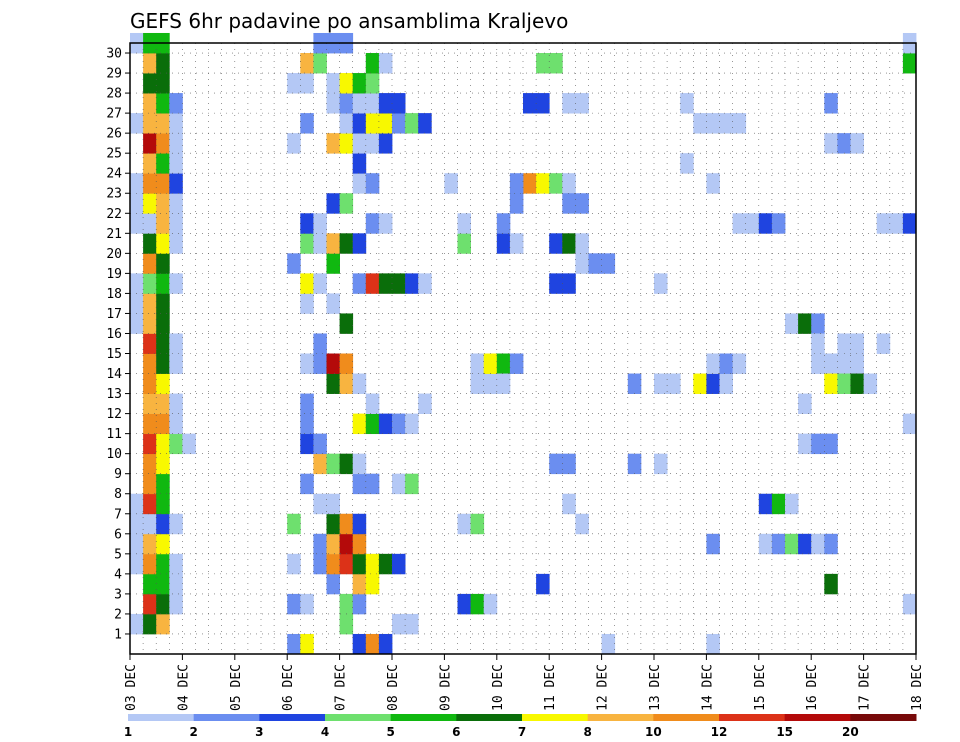 This screenshot has height=742, width=960. What do you see at coordinates (226, 717) in the screenshot?
I see `colorbar-swatch` at bounding box center [226, 717].